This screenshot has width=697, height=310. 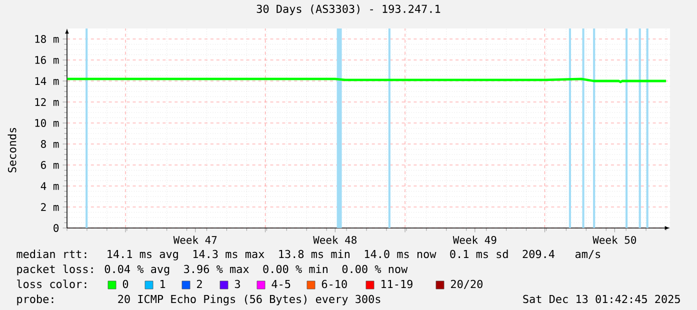 What do you see at coordinates (12, 150) in the screenshot?
I see `y-axis-title: Seconds` at bounding box center [12, 150].